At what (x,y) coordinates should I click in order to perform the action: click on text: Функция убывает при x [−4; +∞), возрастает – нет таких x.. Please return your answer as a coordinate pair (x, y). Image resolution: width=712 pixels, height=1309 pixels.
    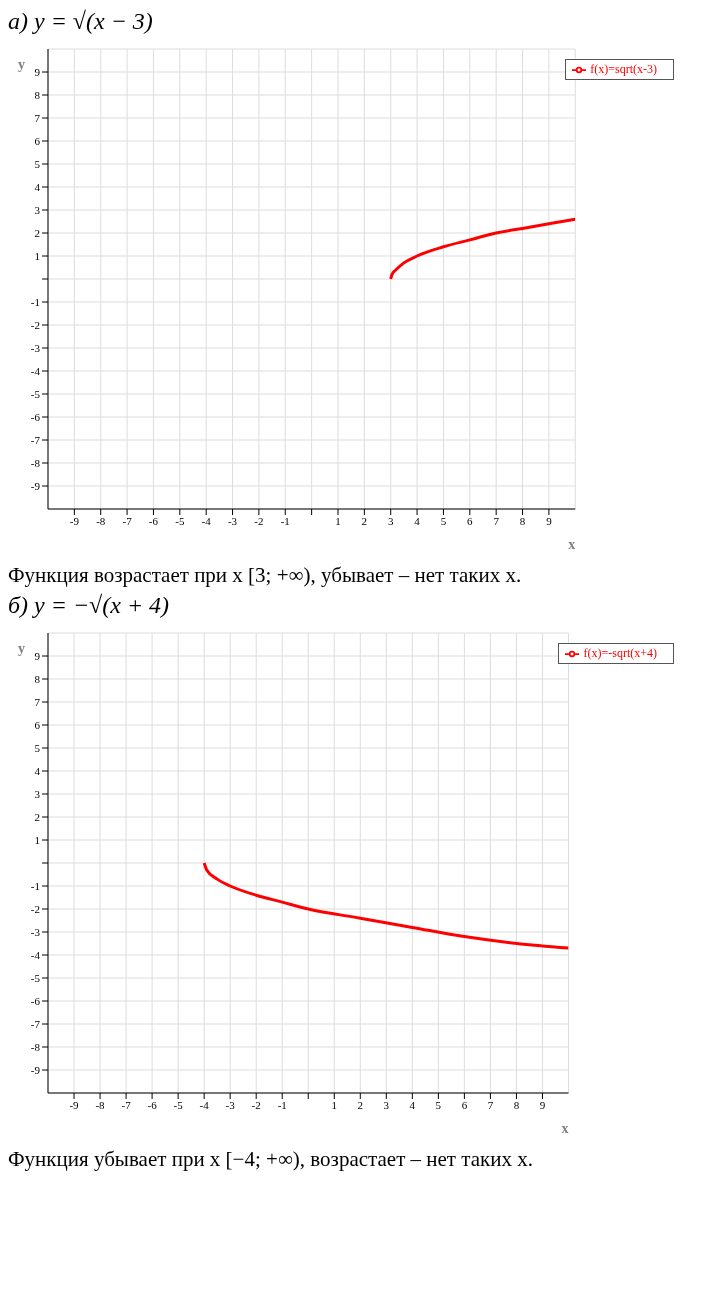
    Looking at the image, I should click on (271, 1159).